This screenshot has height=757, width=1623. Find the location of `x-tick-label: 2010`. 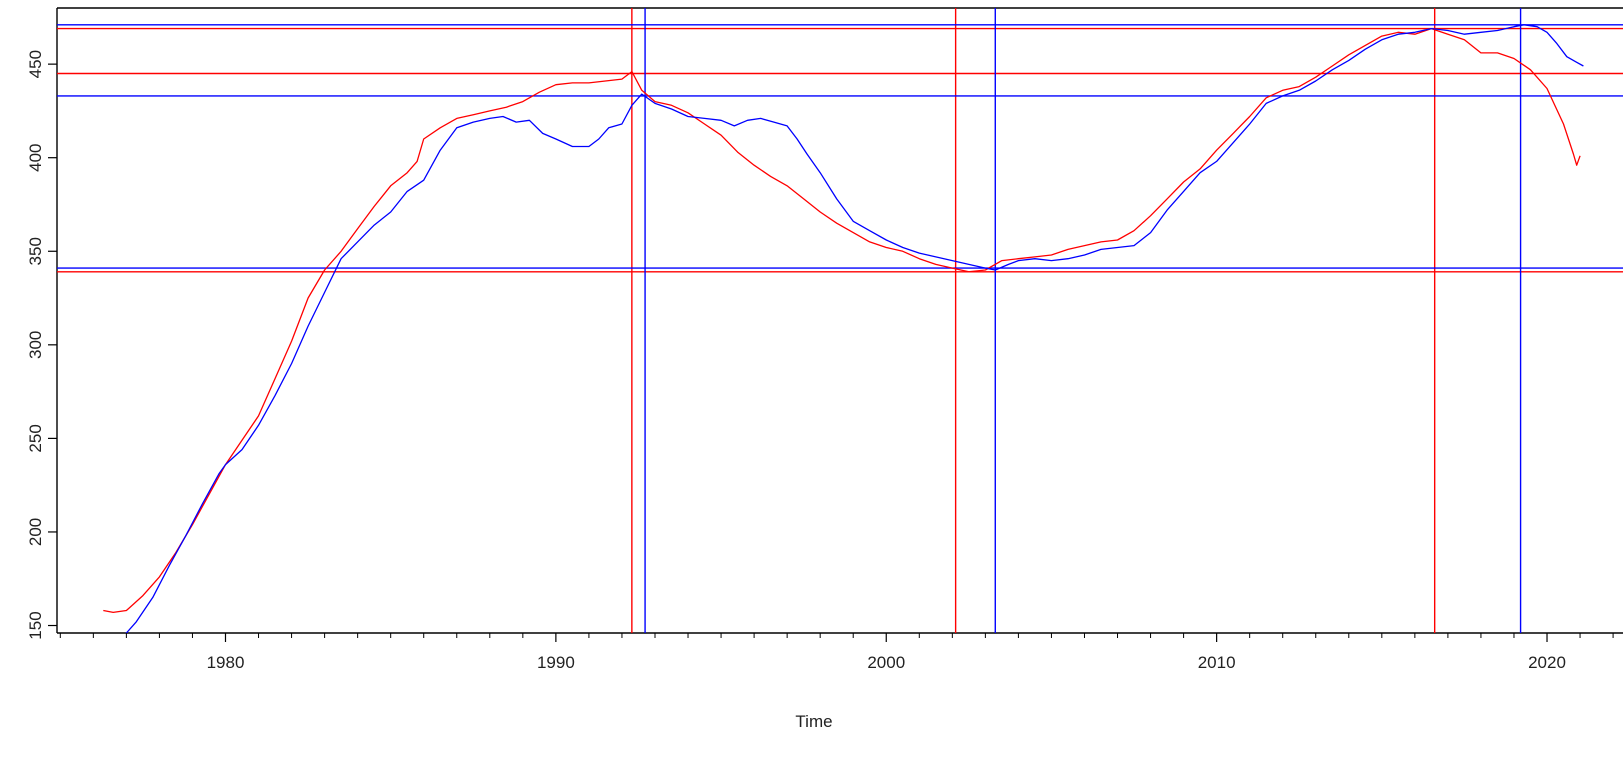

x-tick-label: 2010 is located at coordinates (1217, 662).